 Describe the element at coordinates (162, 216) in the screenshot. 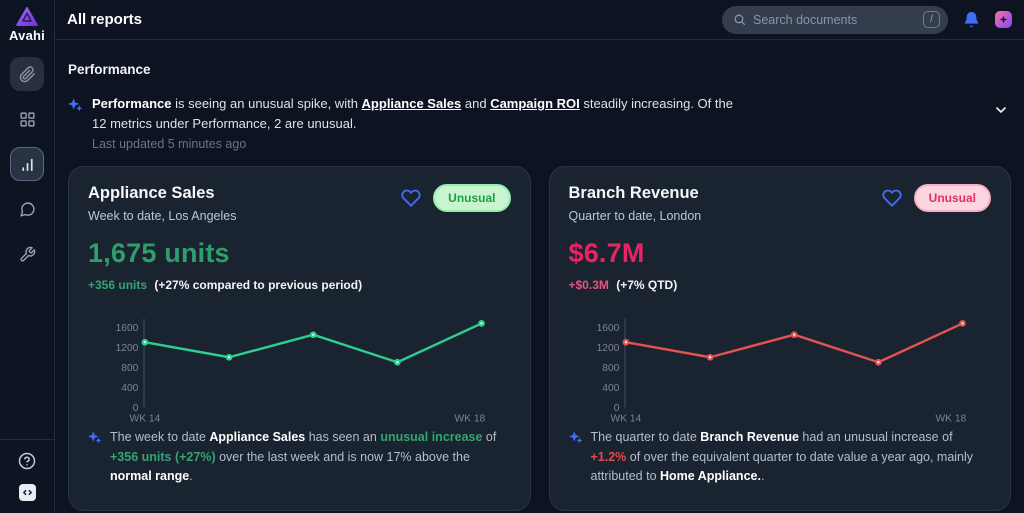

I see `card-subtitle: Week to date, Los Angeles` at that location.